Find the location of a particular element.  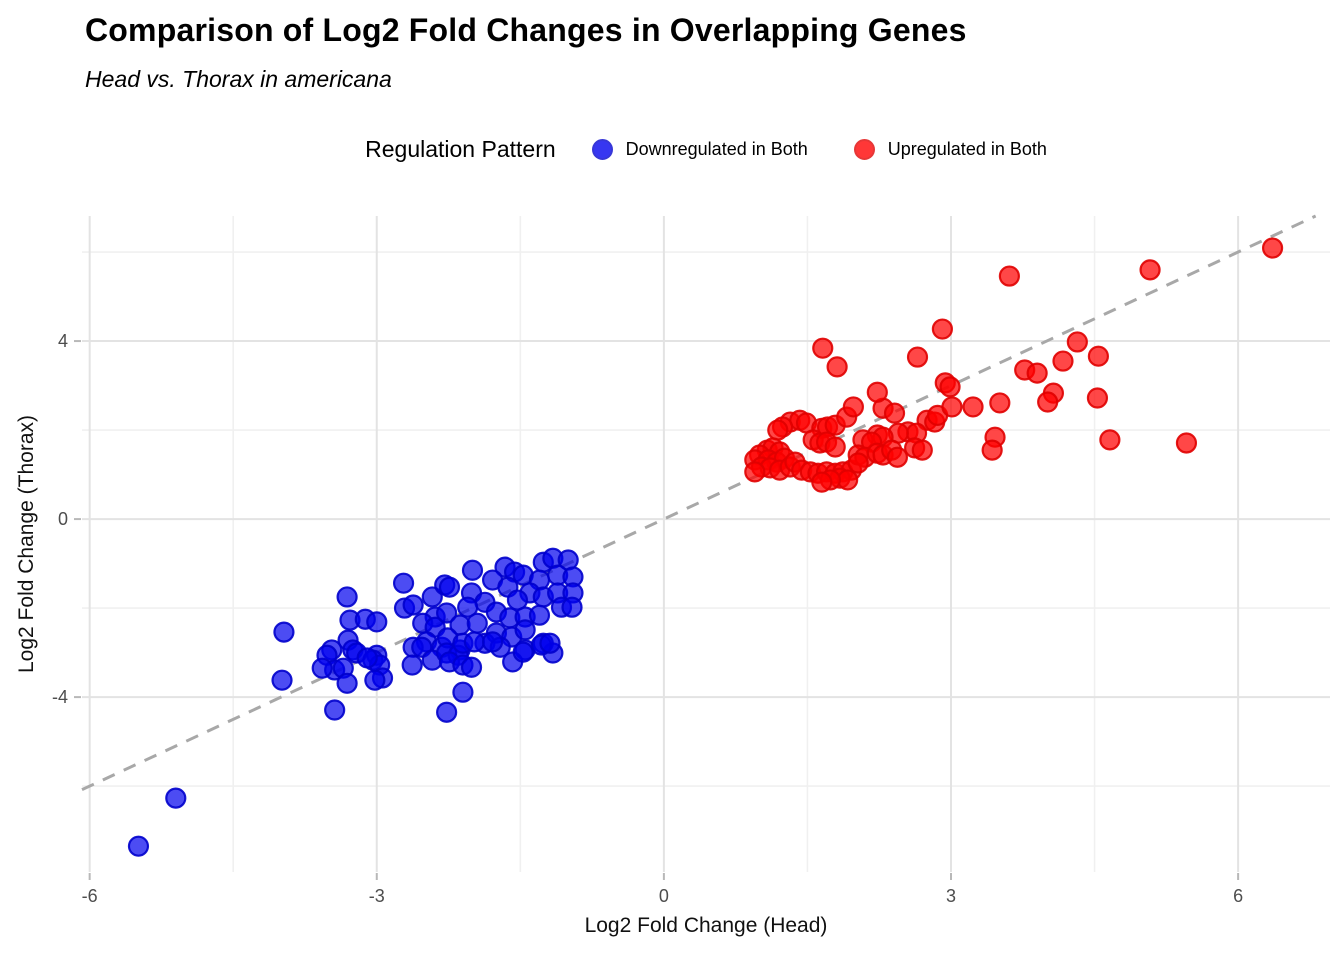

series-upregulated is located at coordinates (1014, 365).